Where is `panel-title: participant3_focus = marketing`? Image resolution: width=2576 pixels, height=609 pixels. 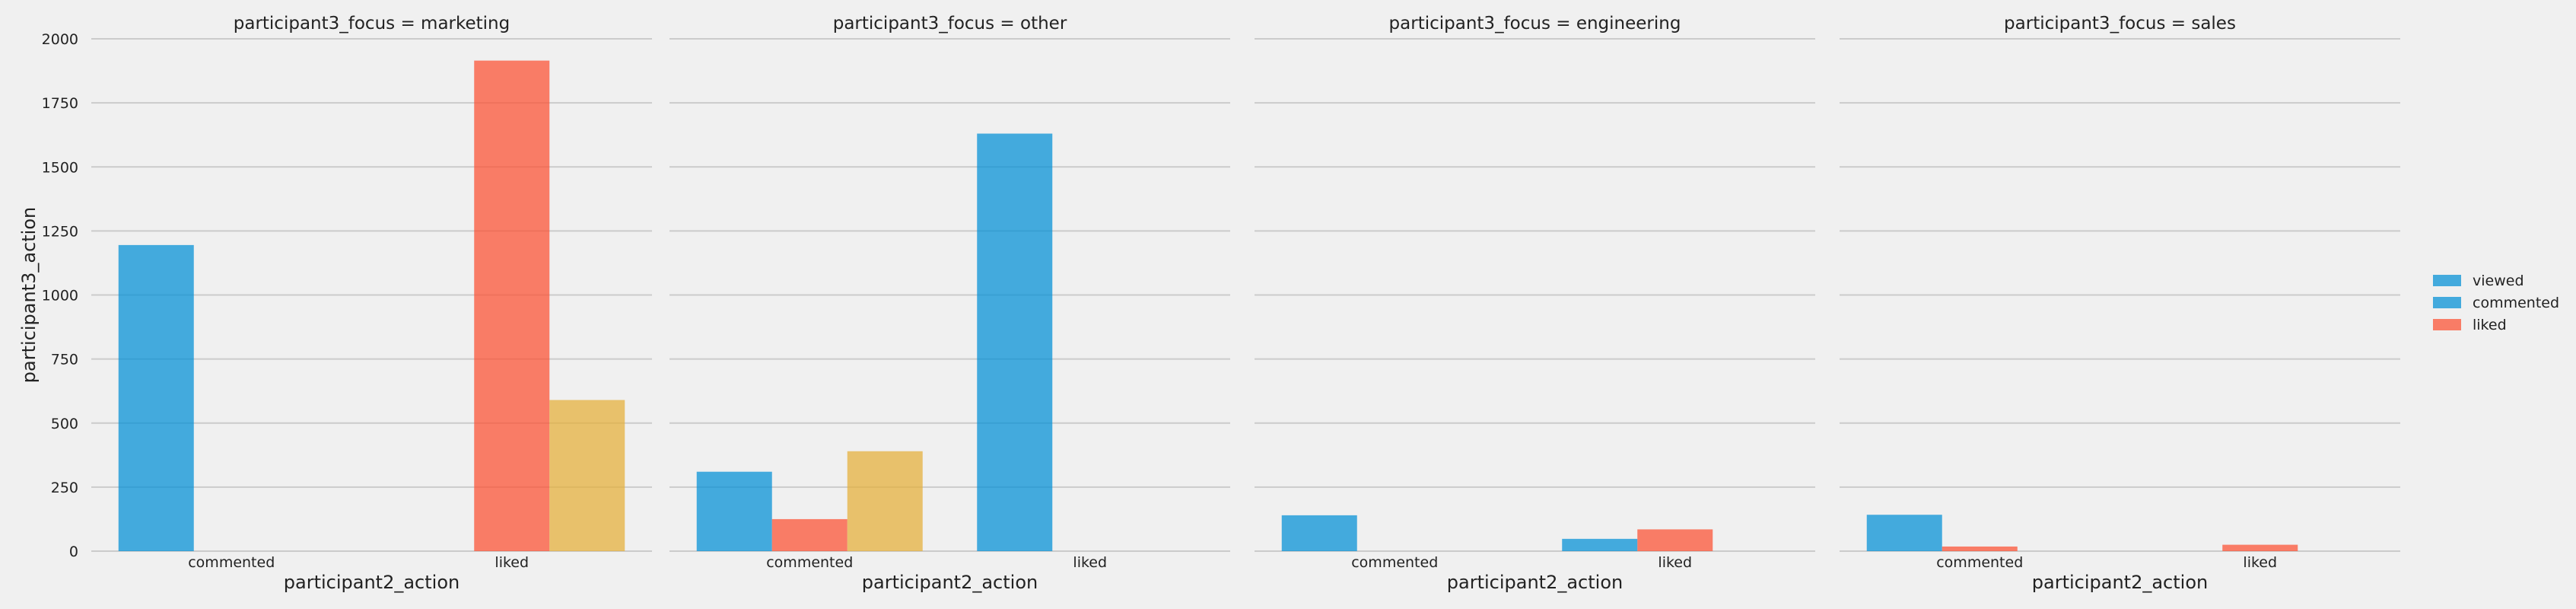 panel-title: participant3_focus = marketing is located at coordinates (372, 23).